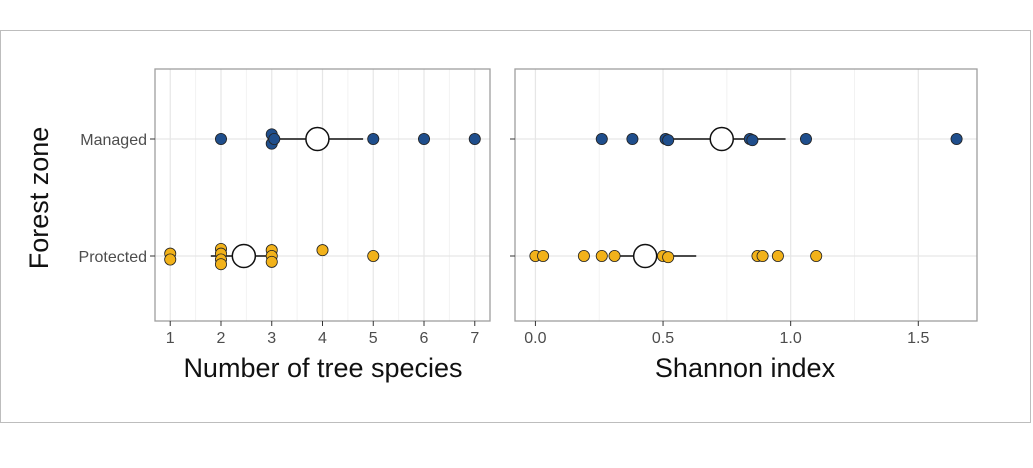  What do you see at coordinates (271, 338) in the screenshot?
I see `x-tick-label: 3` at bounding box center [271, 338].